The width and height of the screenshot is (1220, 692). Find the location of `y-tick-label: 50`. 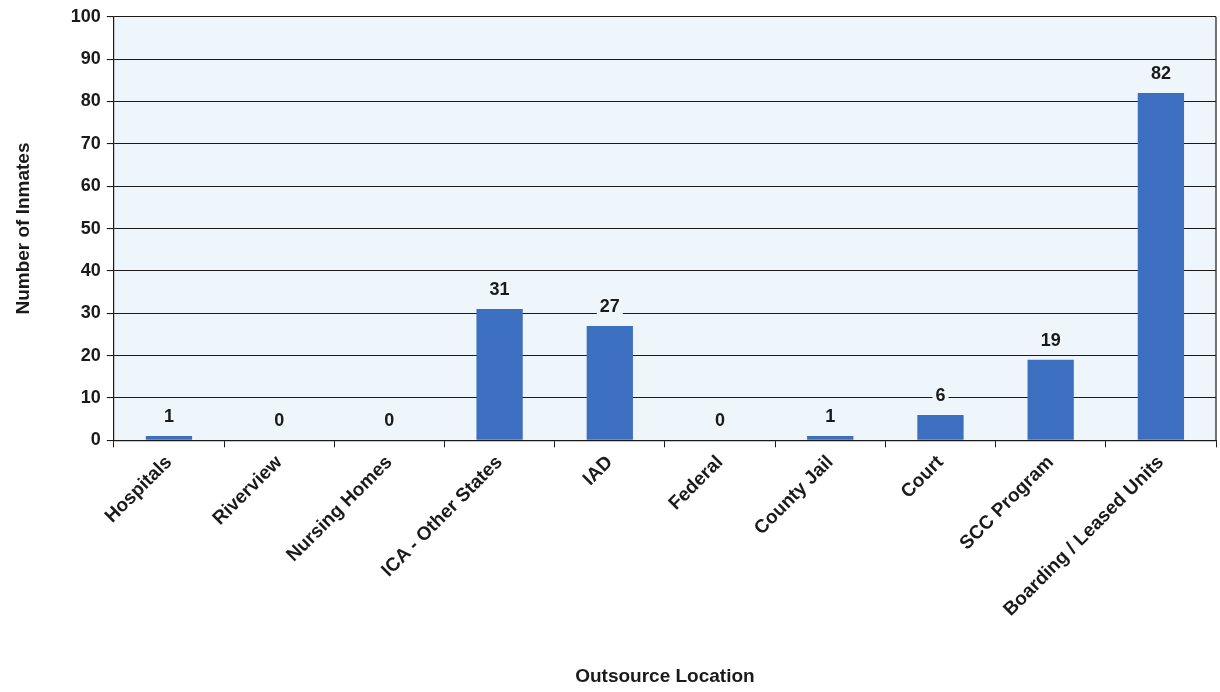

y-tick-label: 50 is located at coordinates (90, 227).